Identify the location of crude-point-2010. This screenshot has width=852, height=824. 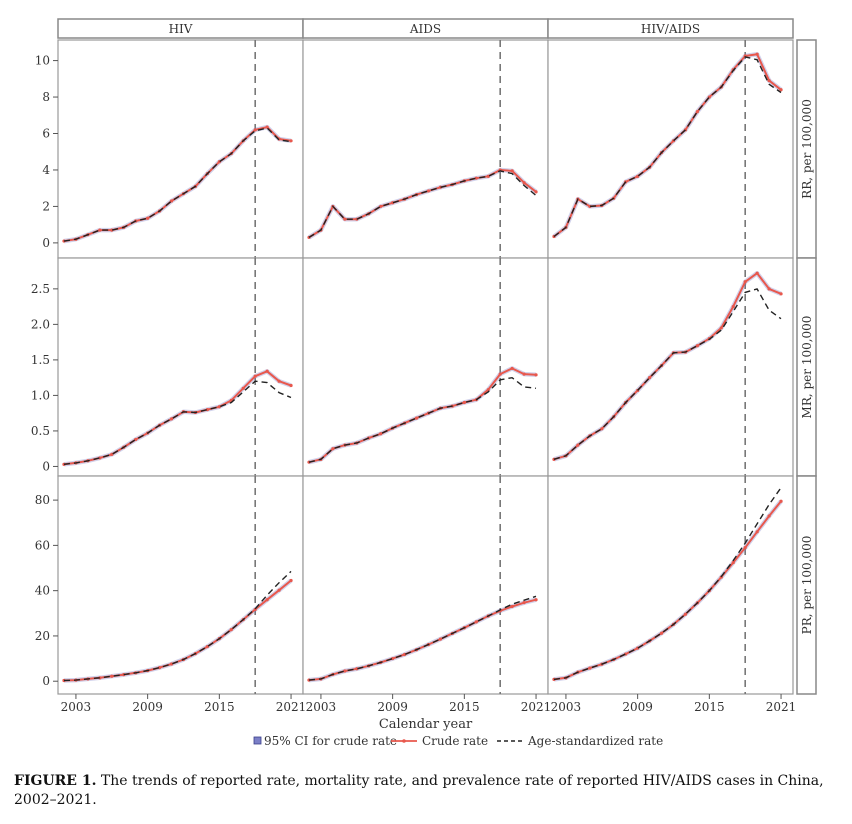
(649, 378).